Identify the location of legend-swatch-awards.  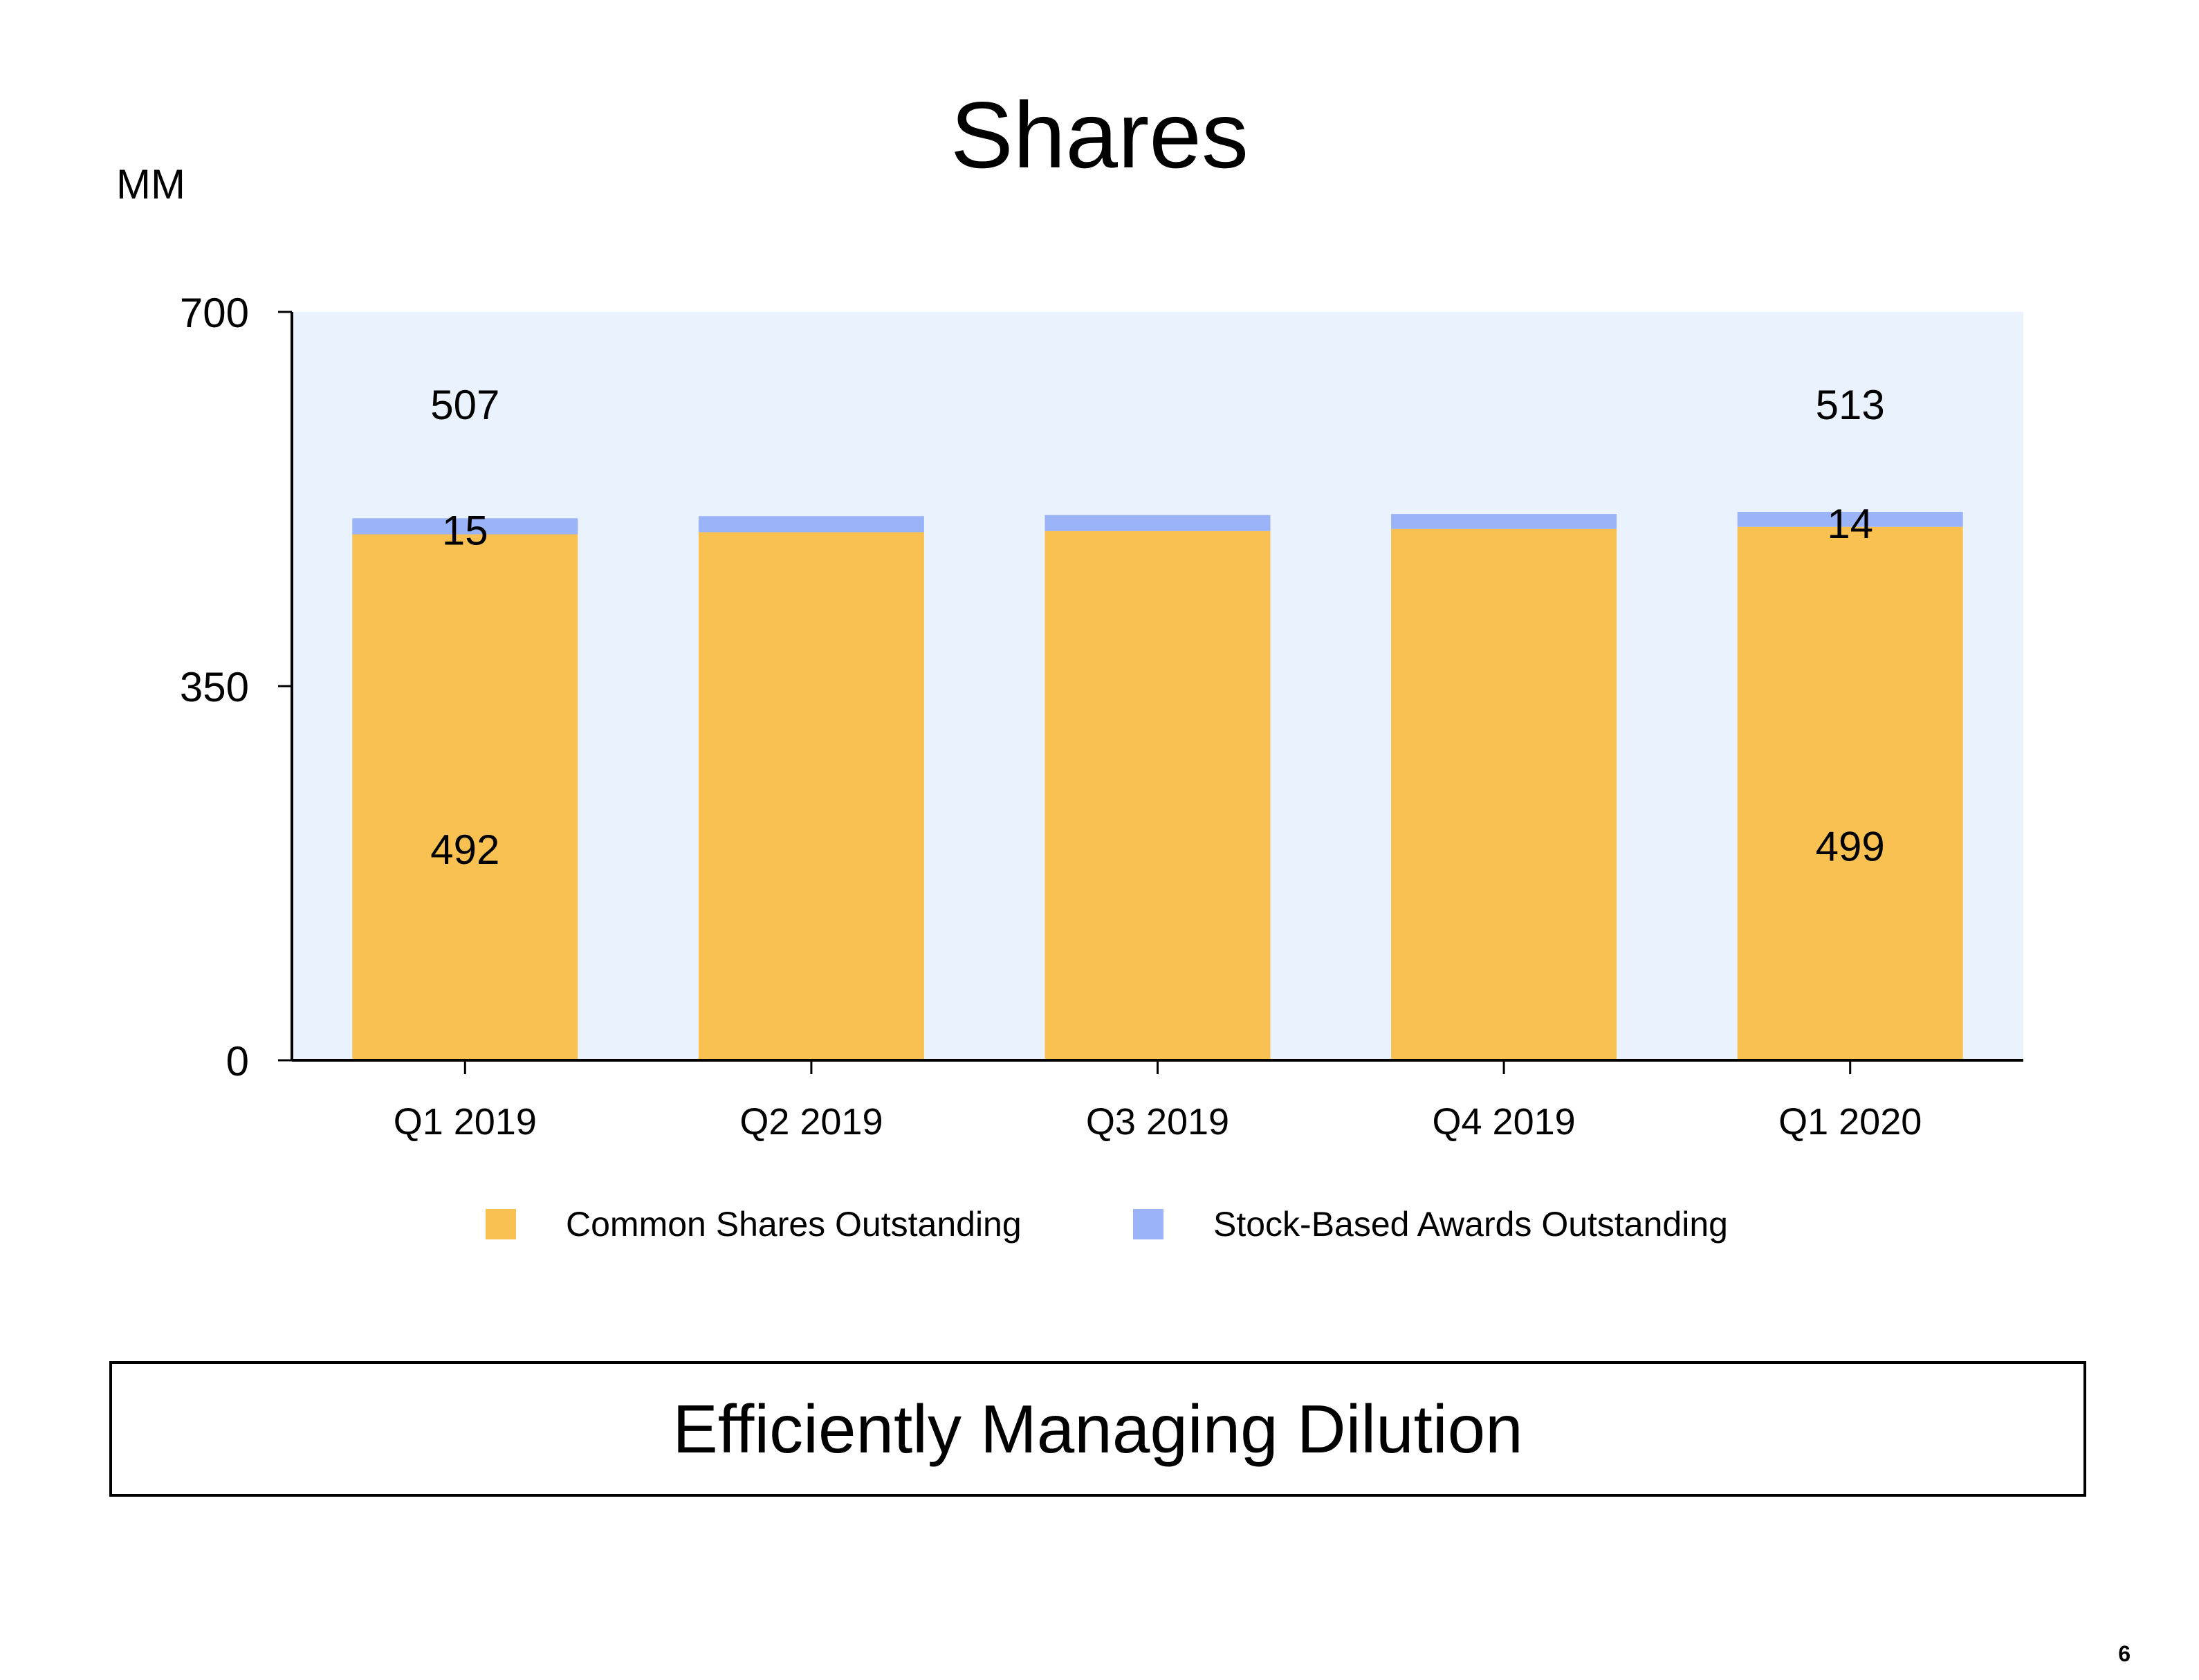
(1148, 1224).